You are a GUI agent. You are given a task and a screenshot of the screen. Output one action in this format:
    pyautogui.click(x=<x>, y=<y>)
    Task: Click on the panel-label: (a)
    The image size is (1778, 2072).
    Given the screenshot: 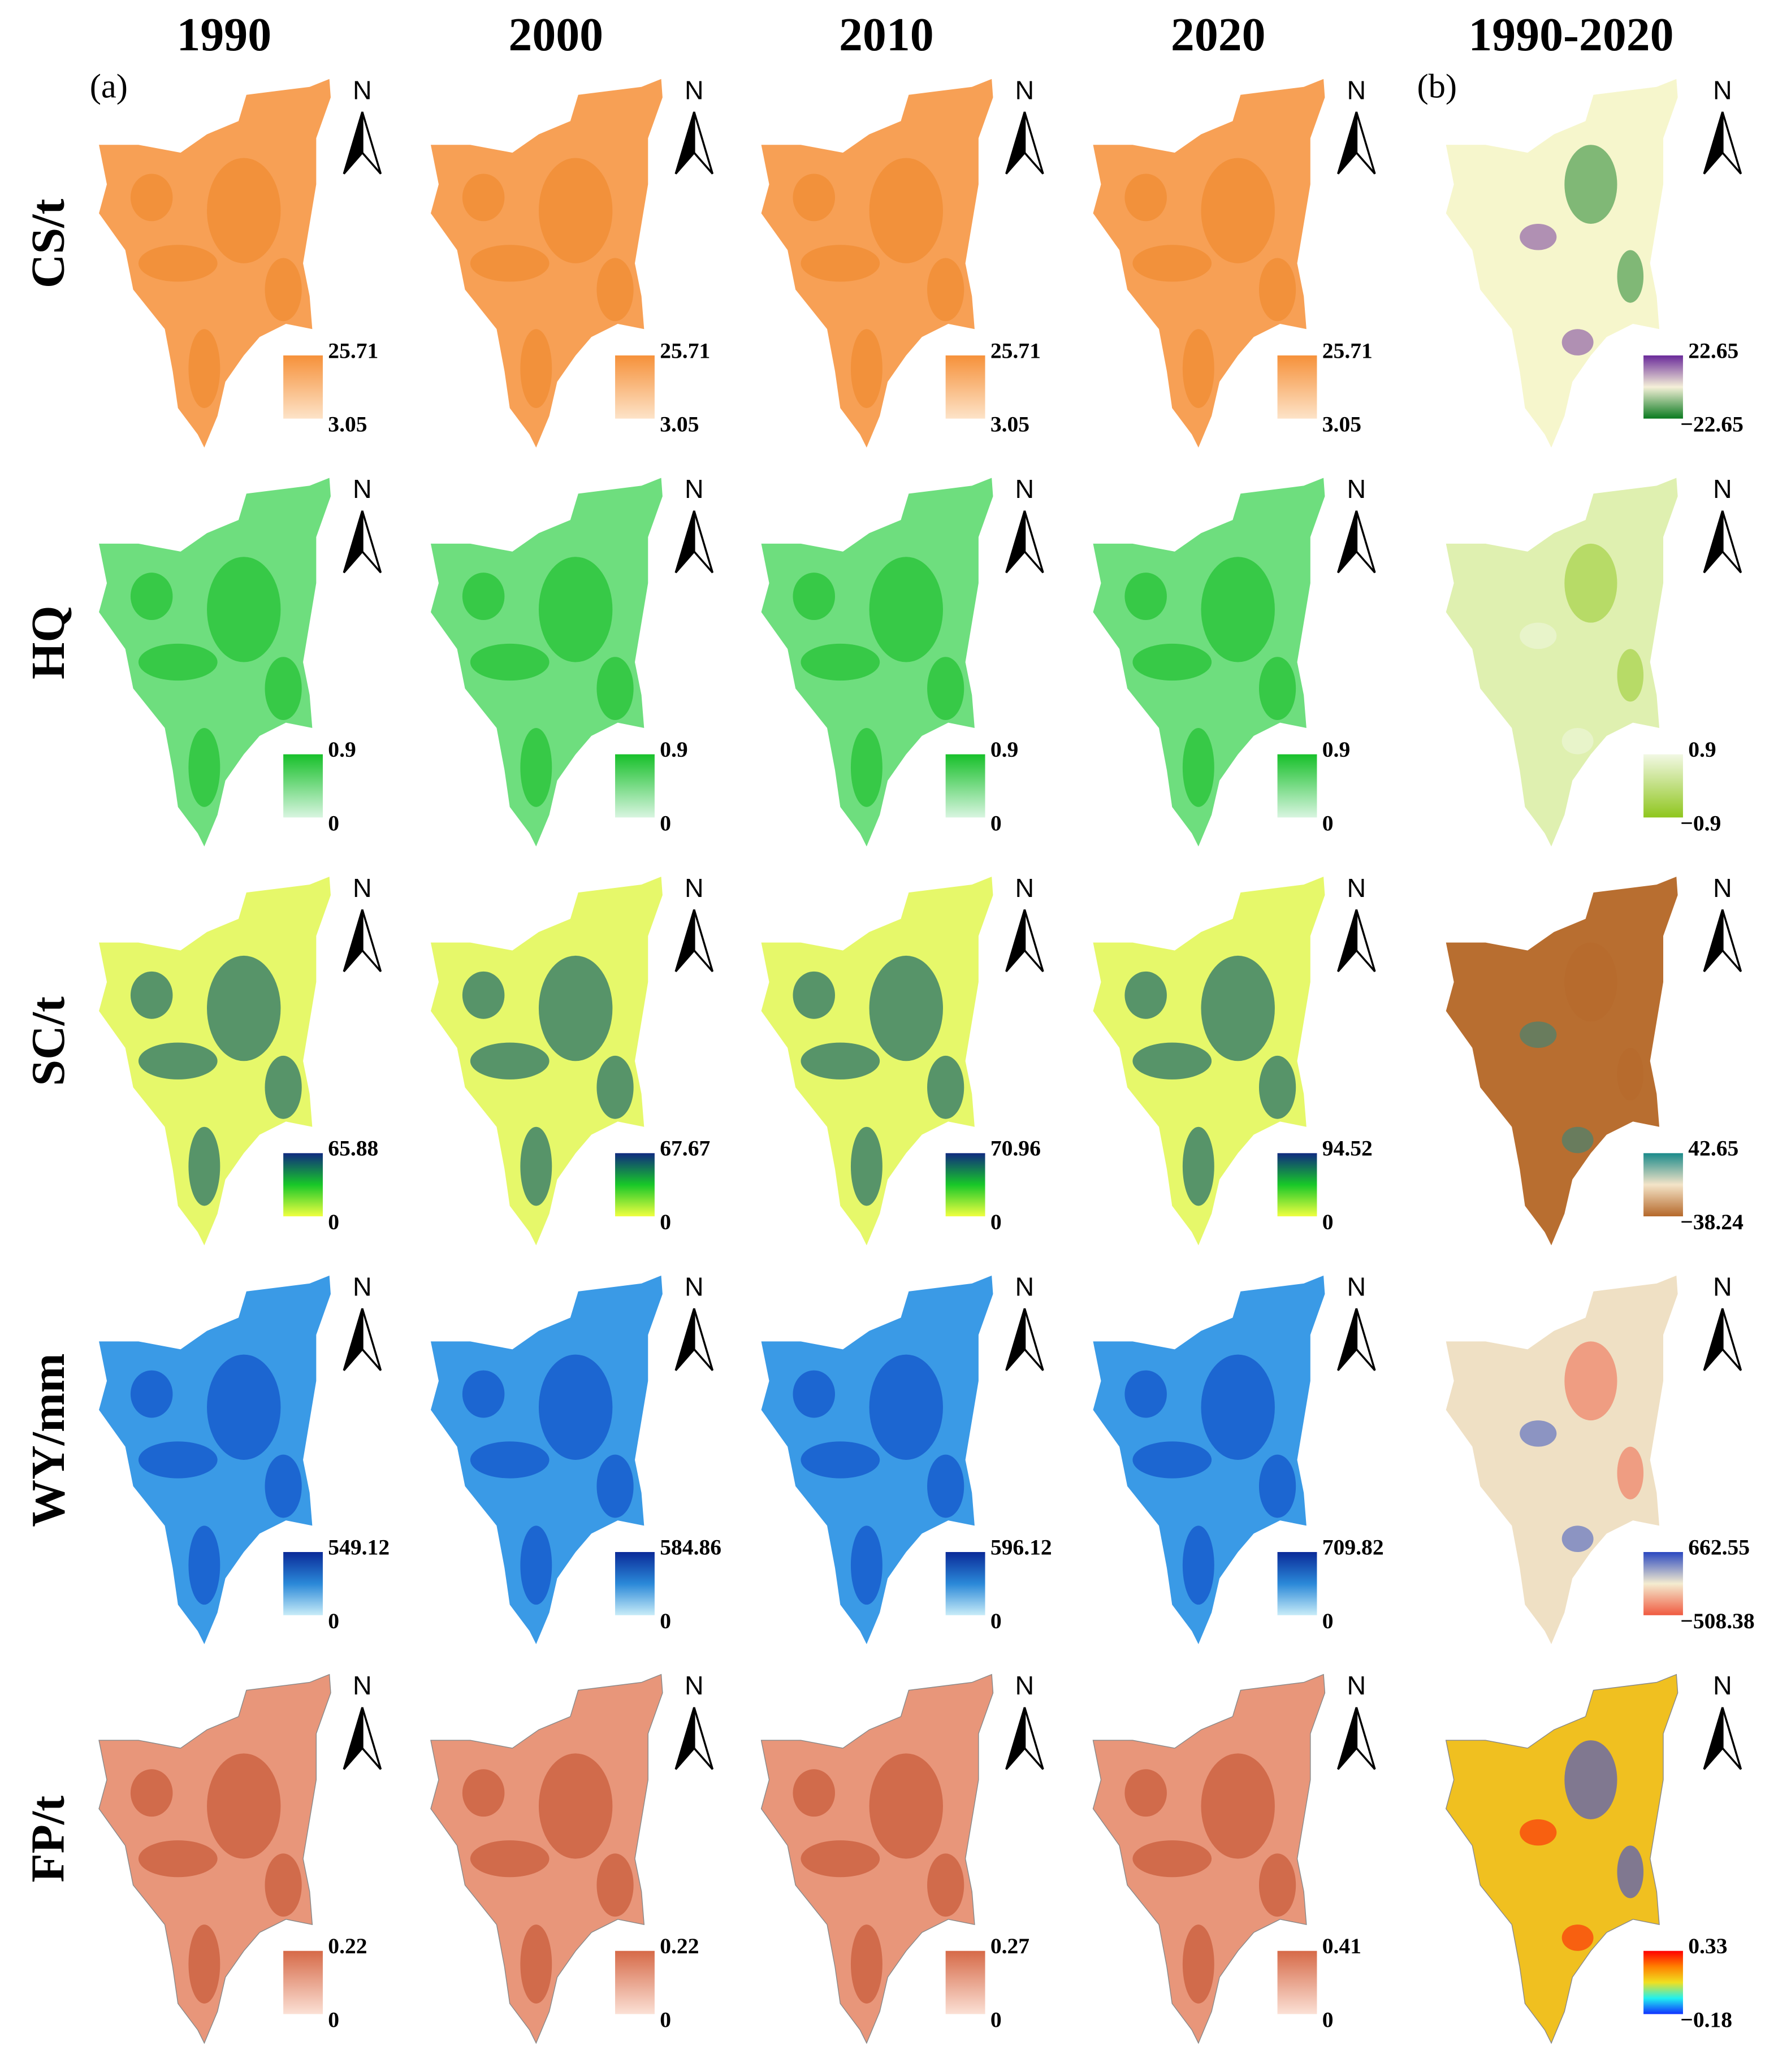 What is the action you would take?
    pyautogui.click(x=109, y=86)
    